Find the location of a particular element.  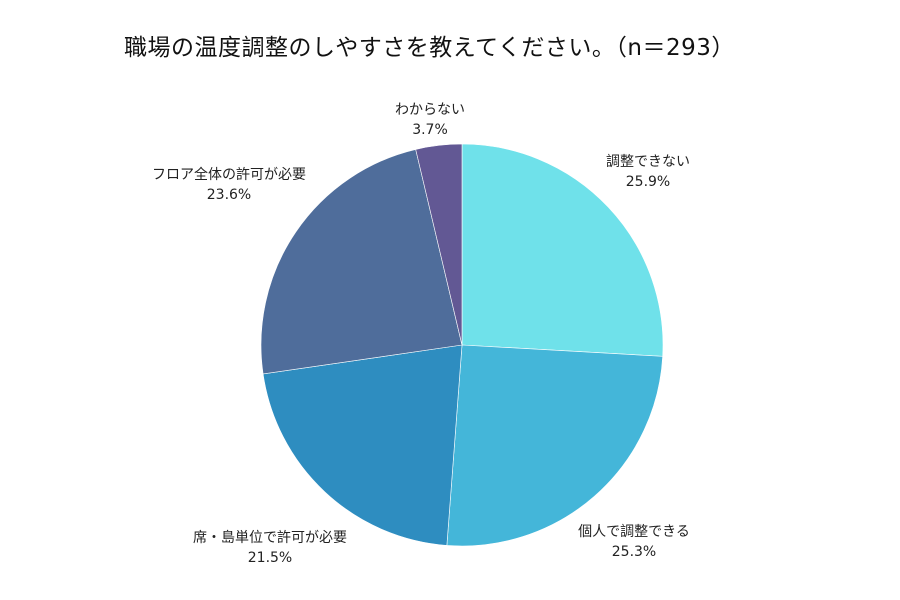

slice-label-floor-permission: フロア全体の許可が必要 23.6% is located at coordinates (229, 185).